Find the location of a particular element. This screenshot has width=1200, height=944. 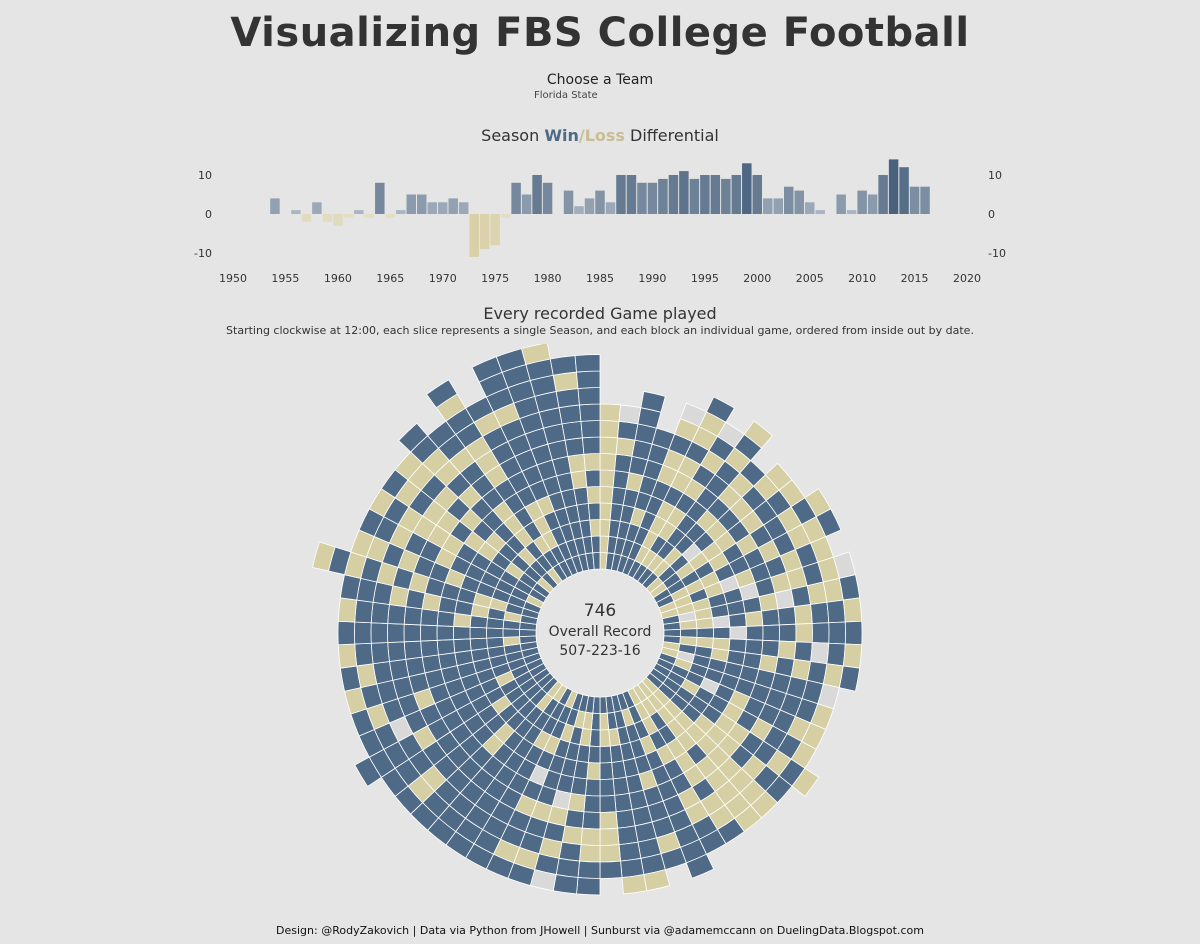

bar-1960 is located at coordinates (338, 220).